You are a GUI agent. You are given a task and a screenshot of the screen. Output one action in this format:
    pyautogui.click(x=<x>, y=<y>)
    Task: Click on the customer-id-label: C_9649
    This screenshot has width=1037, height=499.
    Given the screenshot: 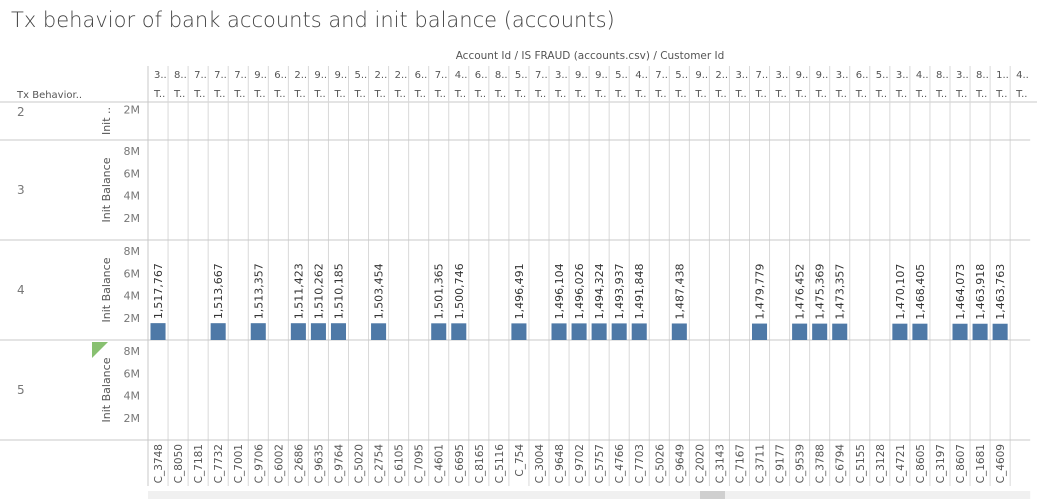 What is the action you would take?
    pyautogui.click(x=680, y=463)
    